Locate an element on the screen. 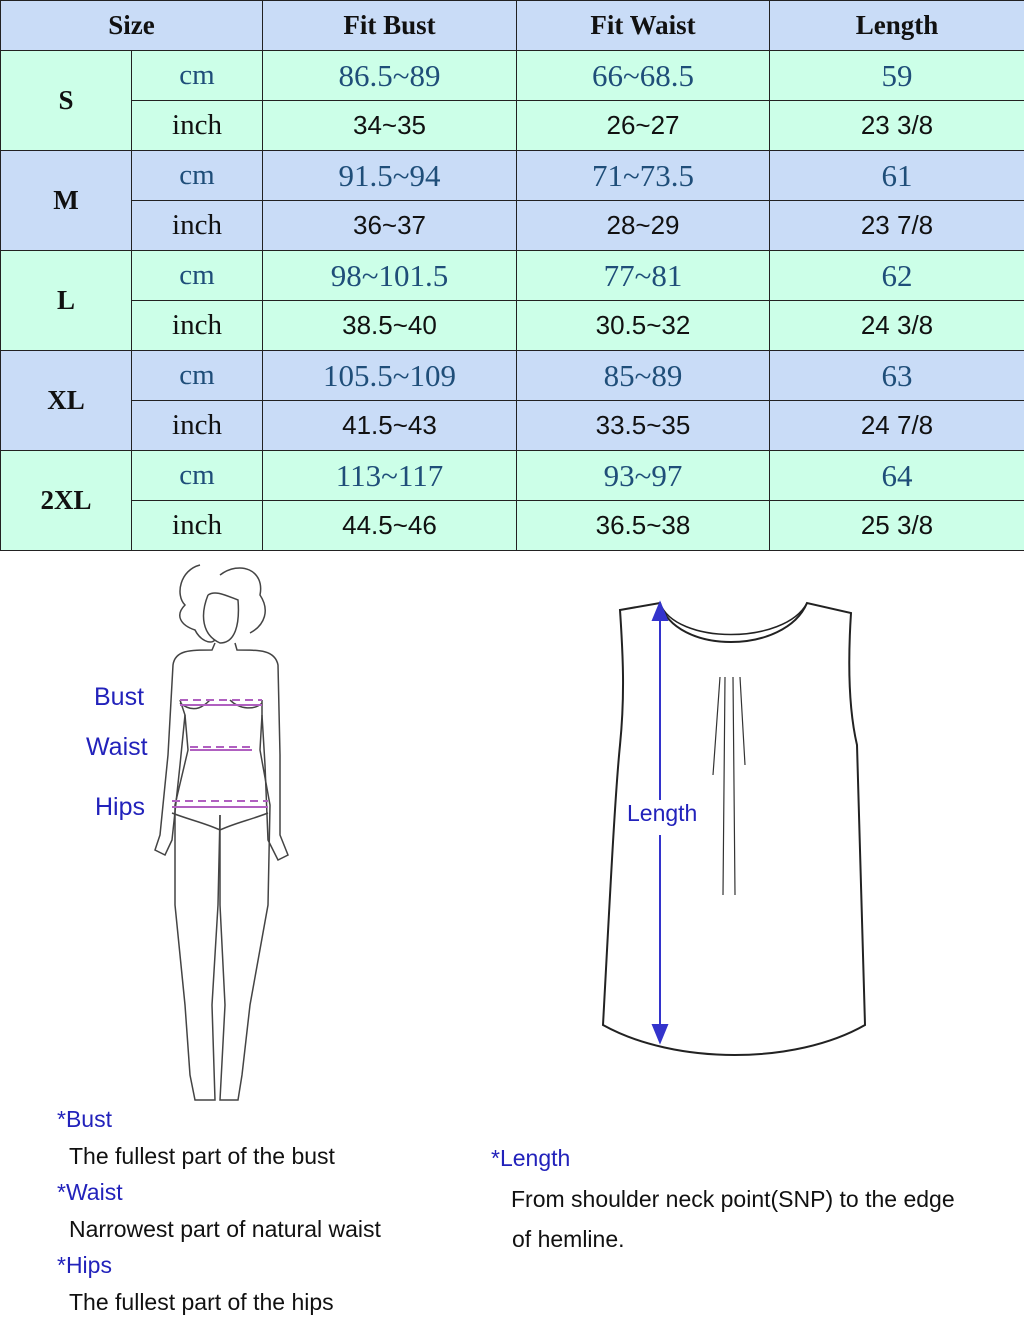 This screenshot has height=1317, width=1024. table-row-inch: inch 36~37 28~29 23 7/8 is located at coordinates (512, 225).